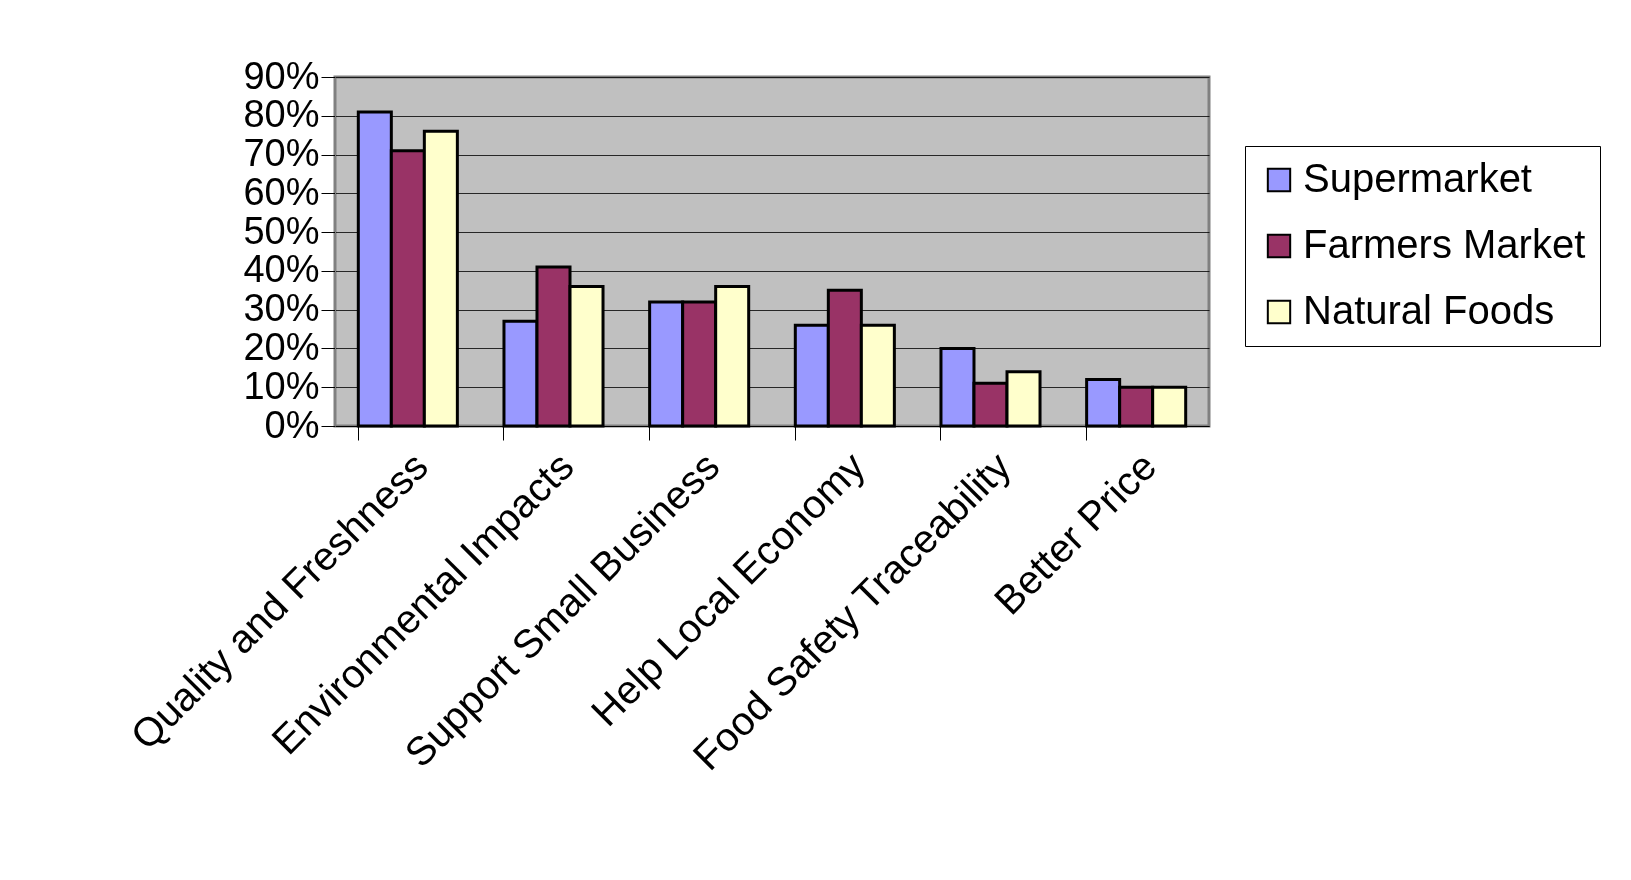  Describe the element at coordinates (1429, 310) in the screenshot. I see `legend-label: Natural Foods` at that location.